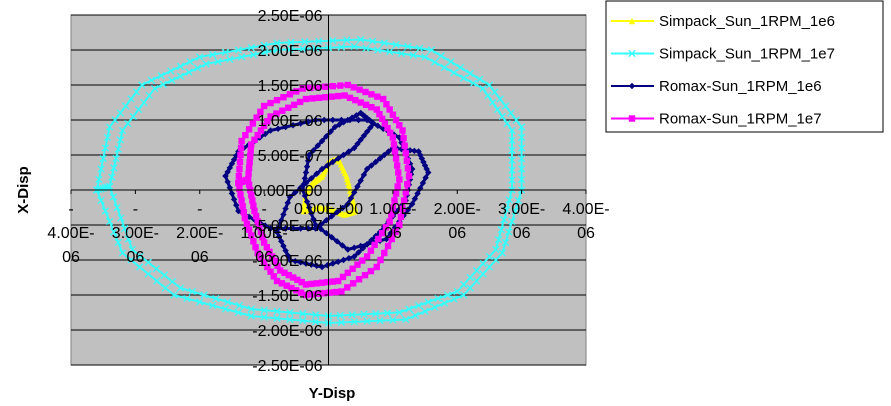 The height and width of the screenshot is (406, 891). I want to click on y-tick-label: -2.00E-06, so click(287, 331).